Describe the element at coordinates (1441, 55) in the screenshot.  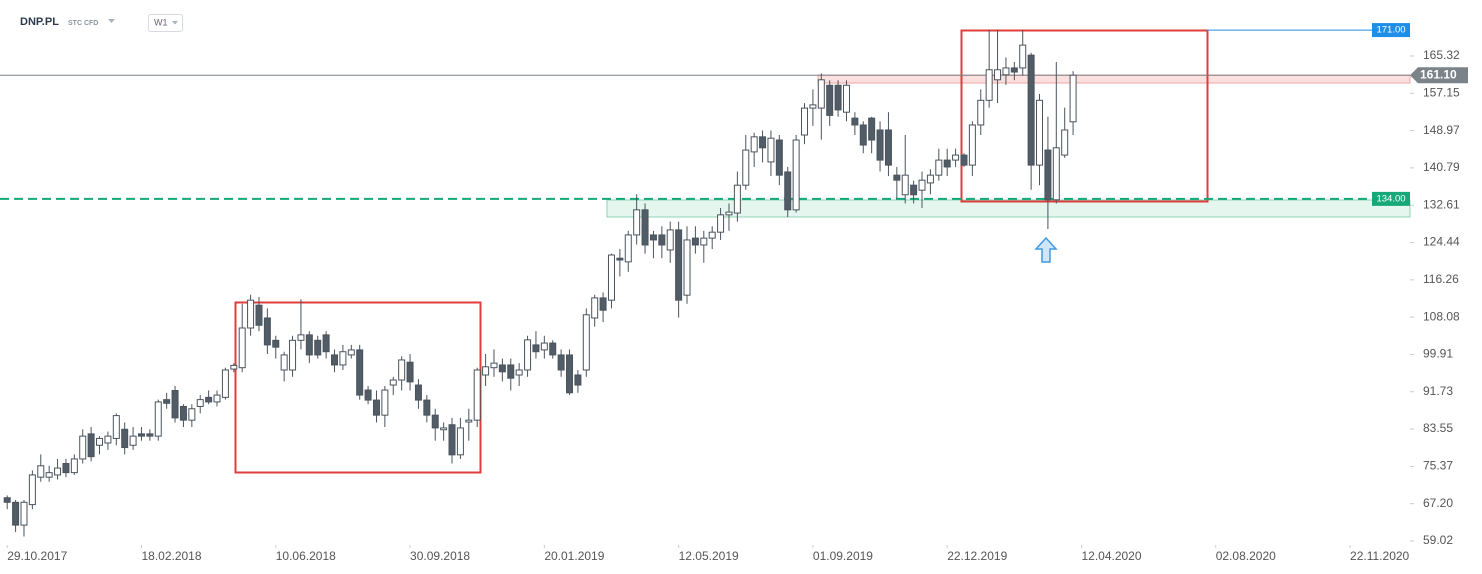
I see `y-tick-label: 165.32` at that location.